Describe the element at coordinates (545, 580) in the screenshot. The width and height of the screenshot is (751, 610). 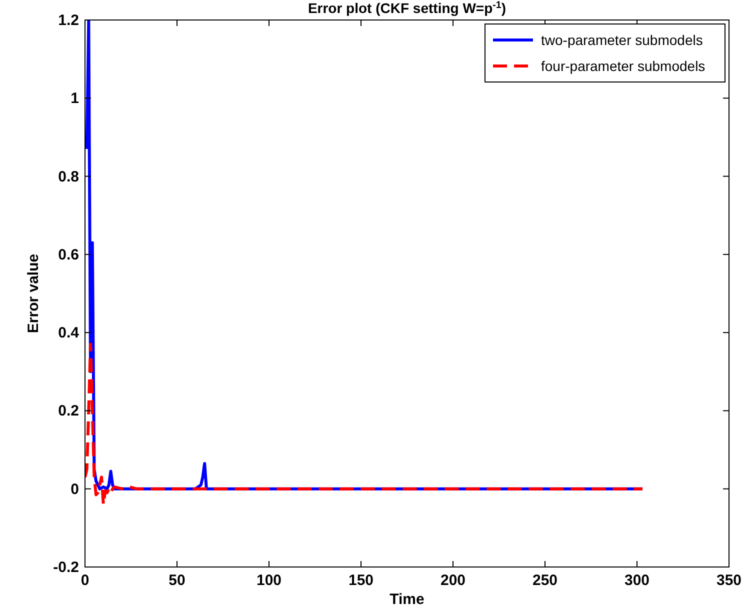
I see `x-tick-label: 250` at that location.